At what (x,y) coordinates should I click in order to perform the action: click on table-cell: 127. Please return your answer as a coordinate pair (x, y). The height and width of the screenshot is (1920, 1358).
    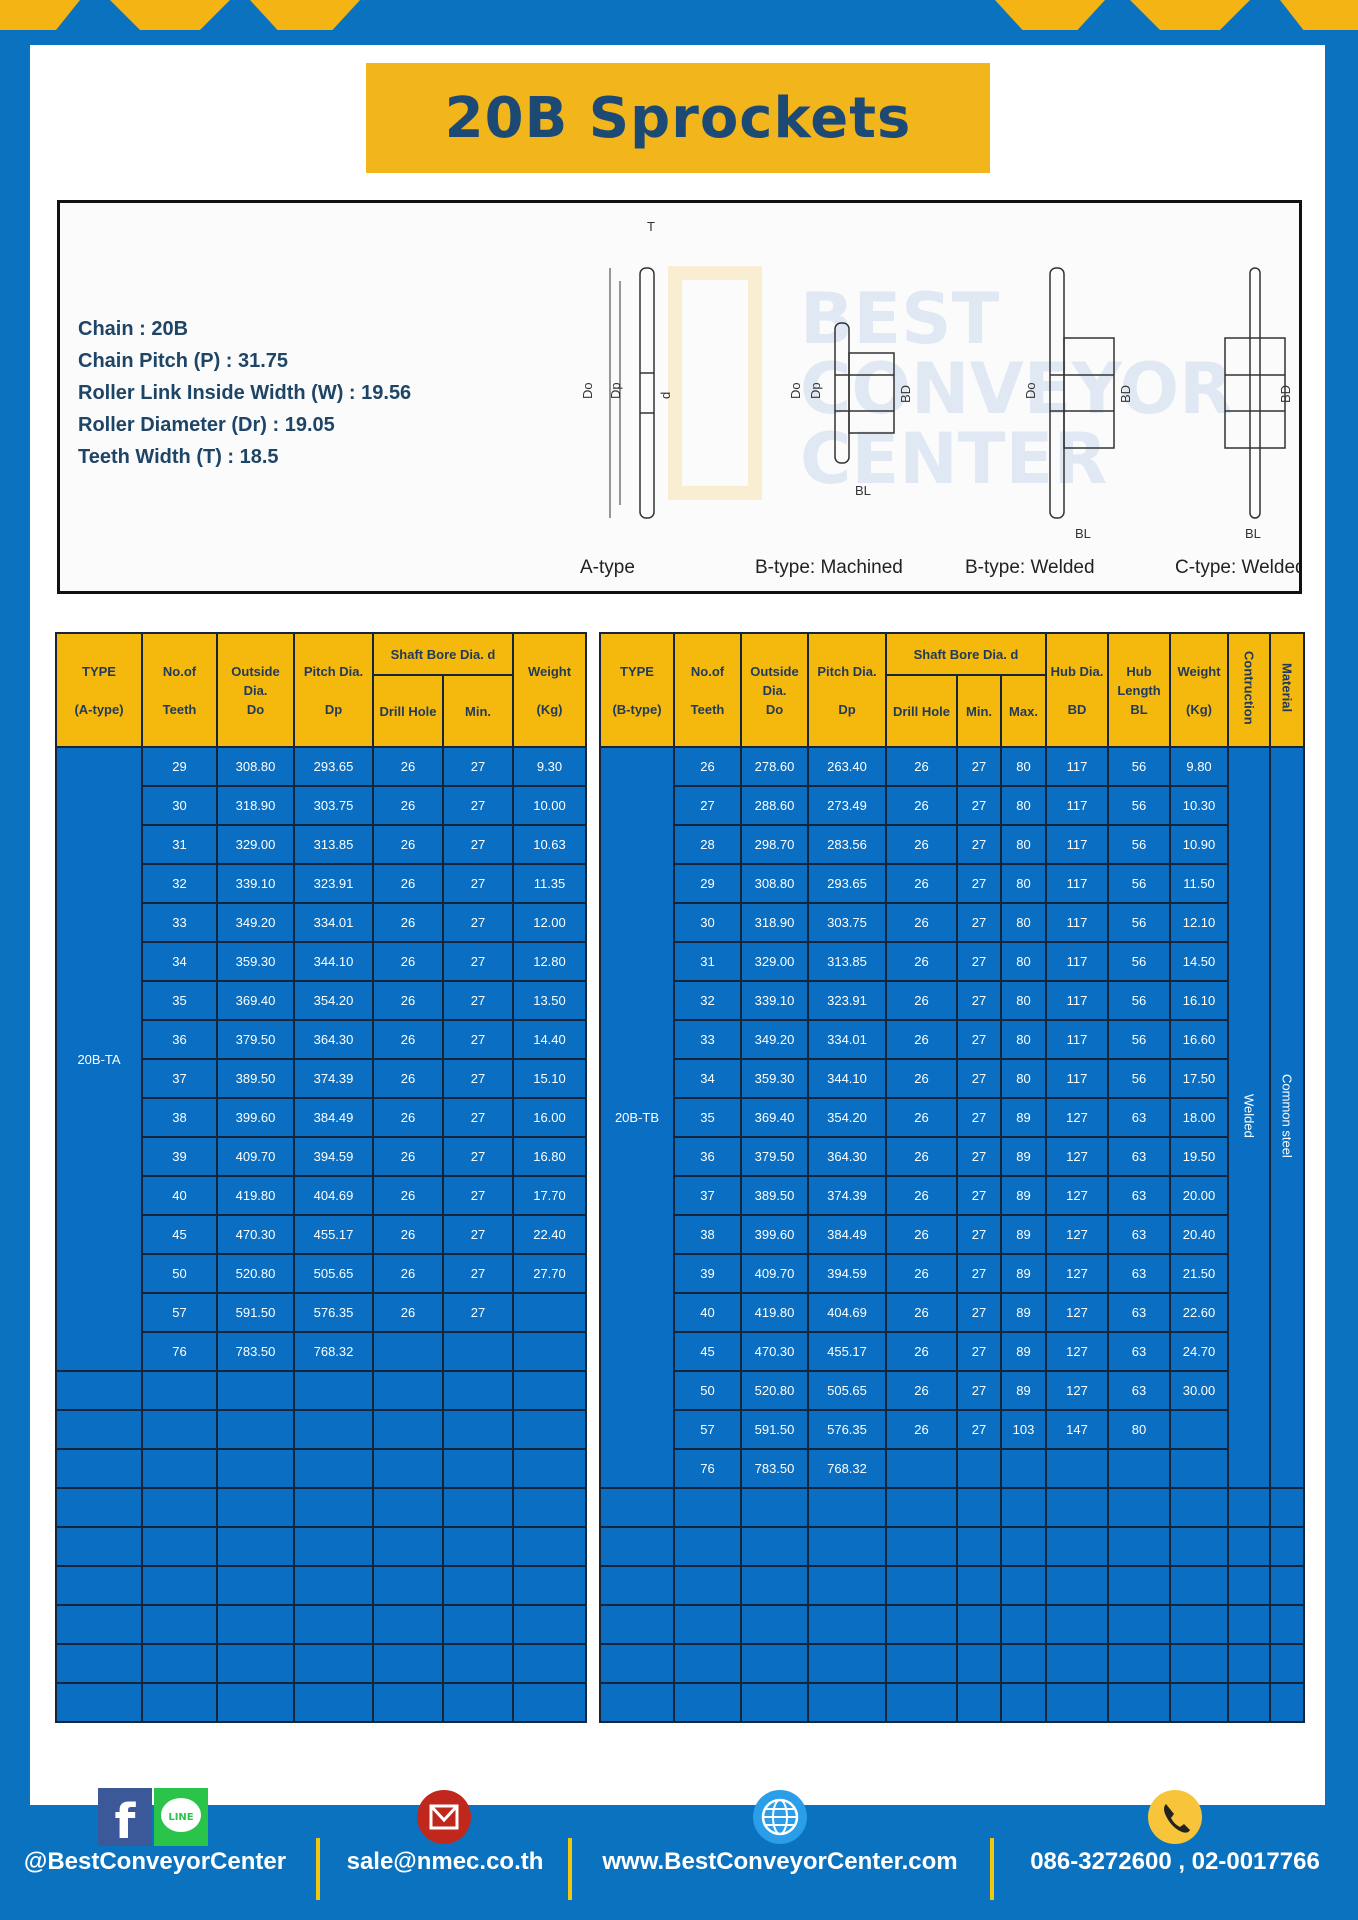
    Looking at the image, I should click on (1077, 1234).